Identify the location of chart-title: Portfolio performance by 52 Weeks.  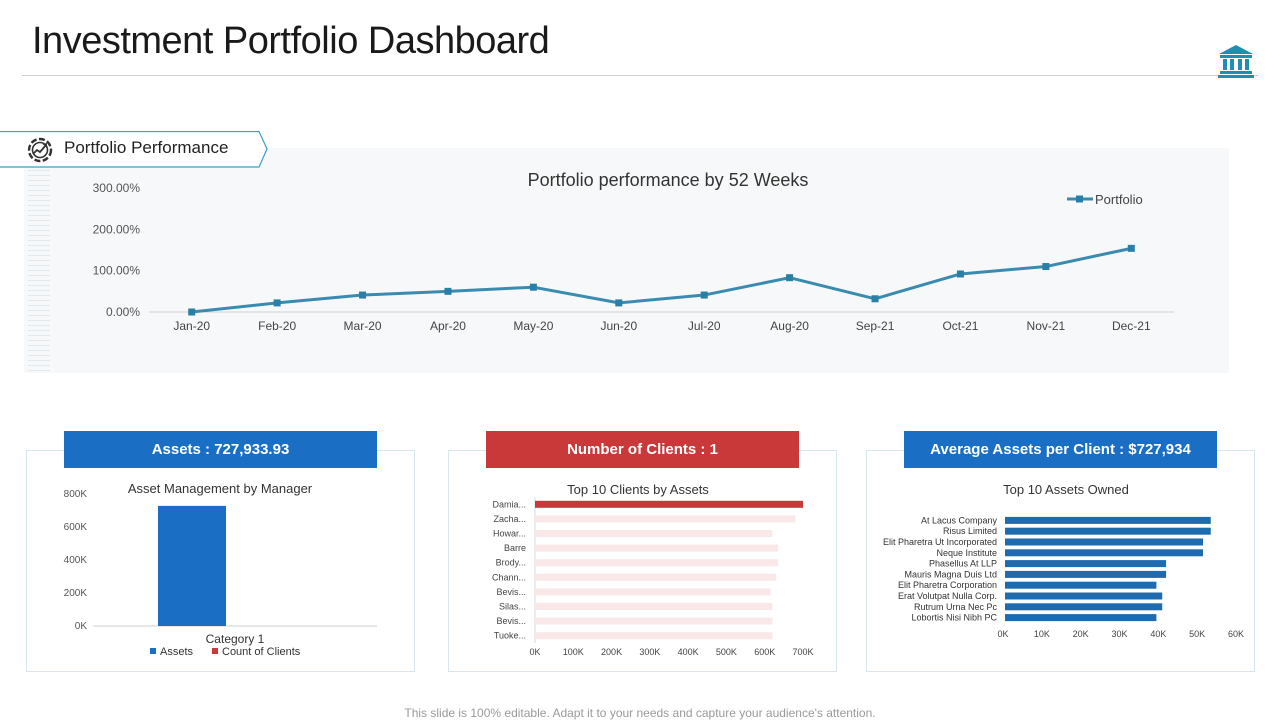
(668, 180).